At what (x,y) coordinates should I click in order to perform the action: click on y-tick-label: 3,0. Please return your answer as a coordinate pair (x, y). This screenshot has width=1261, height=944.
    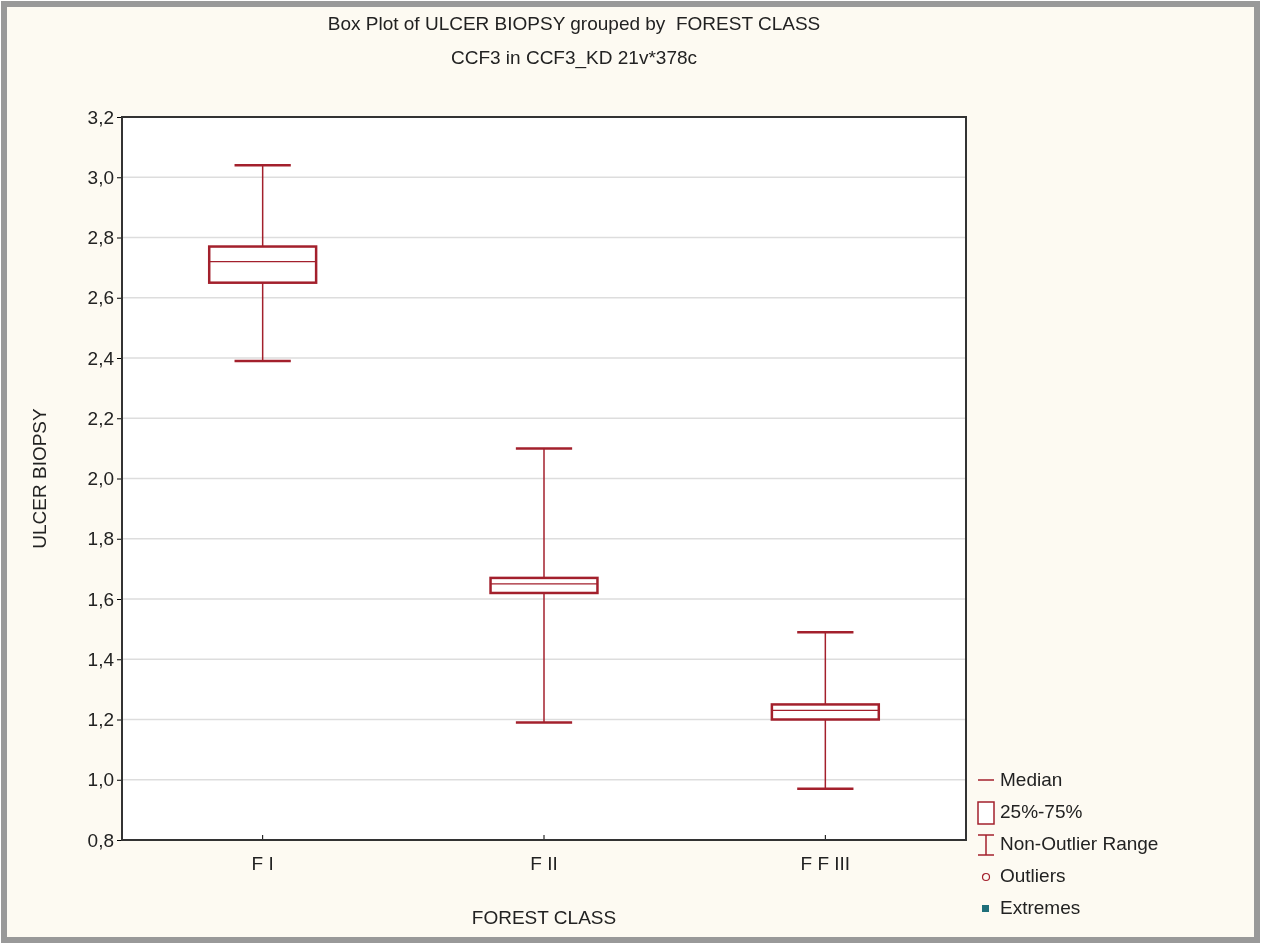
    Looking at the image, I should click on (100, 177).